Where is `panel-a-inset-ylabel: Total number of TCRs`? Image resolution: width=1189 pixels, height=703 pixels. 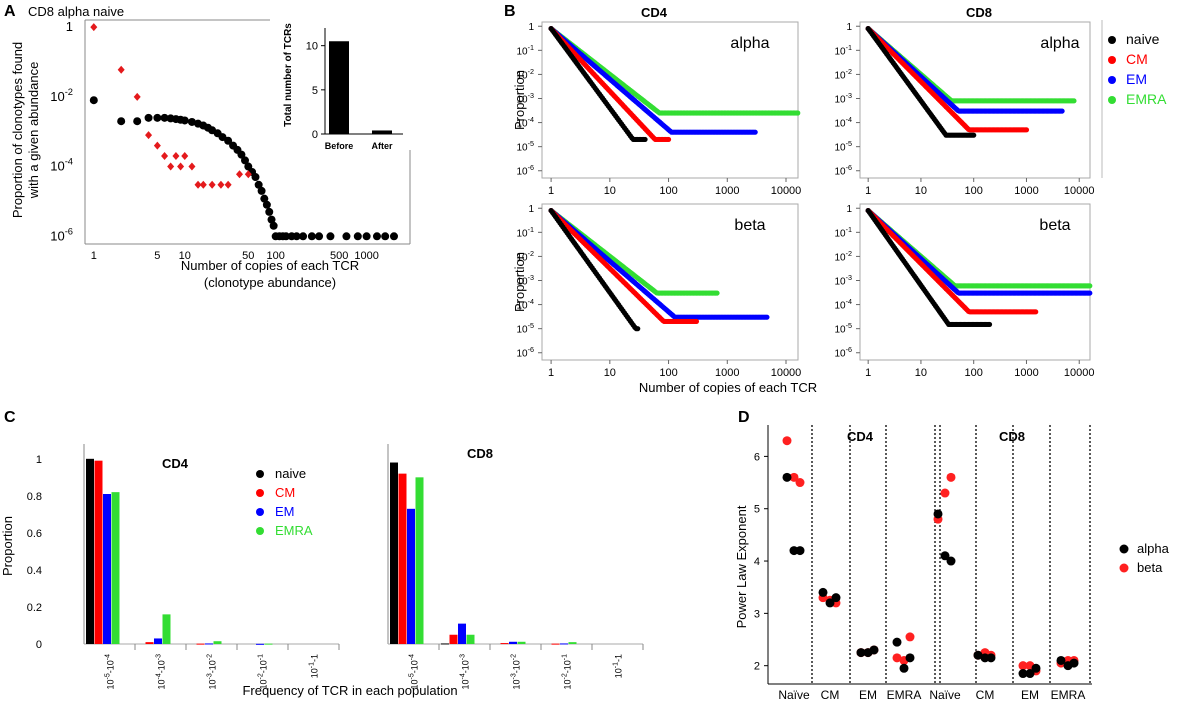 panel-a-inset-ylabel: Total number of TCRs is located at coordinates (288, 75).